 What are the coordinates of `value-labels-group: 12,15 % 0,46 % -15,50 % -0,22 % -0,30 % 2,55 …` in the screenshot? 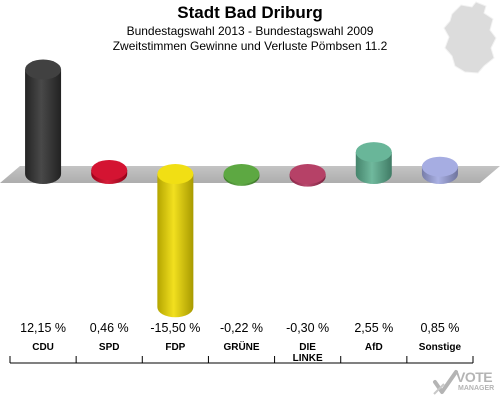 It's located at (239, 328).